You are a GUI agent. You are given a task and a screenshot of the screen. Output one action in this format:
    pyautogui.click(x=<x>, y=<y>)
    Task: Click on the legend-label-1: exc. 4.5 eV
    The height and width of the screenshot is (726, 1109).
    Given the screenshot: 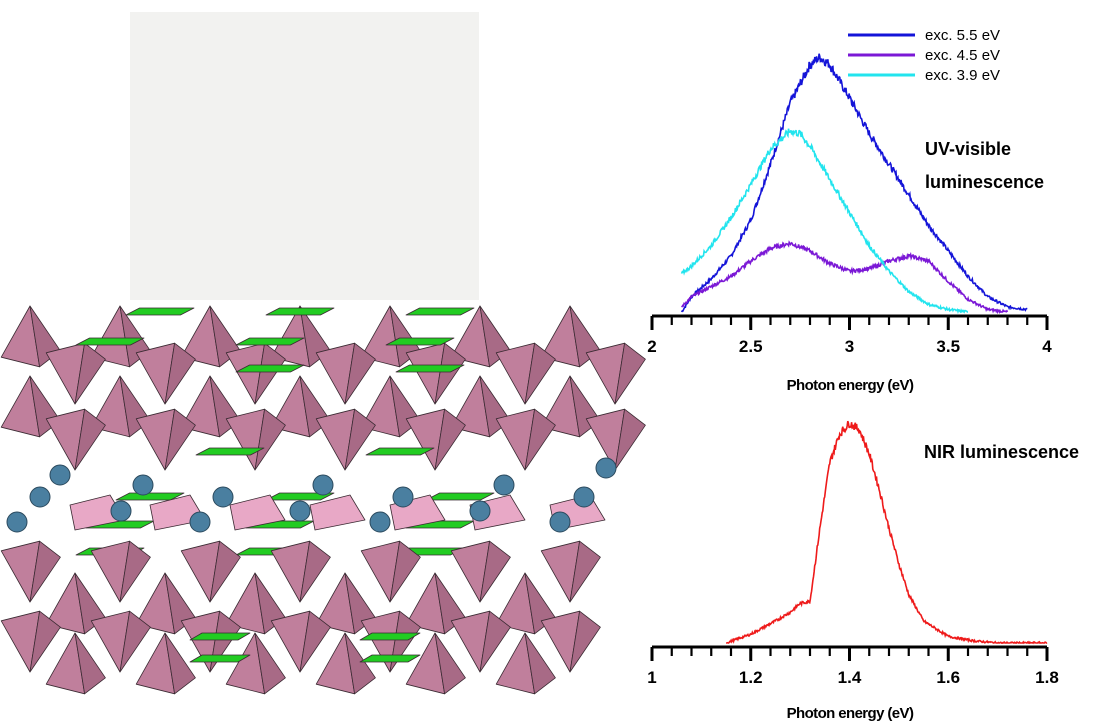 What is the action you would take?
    pyautogui.click(x=962, y=55)
    